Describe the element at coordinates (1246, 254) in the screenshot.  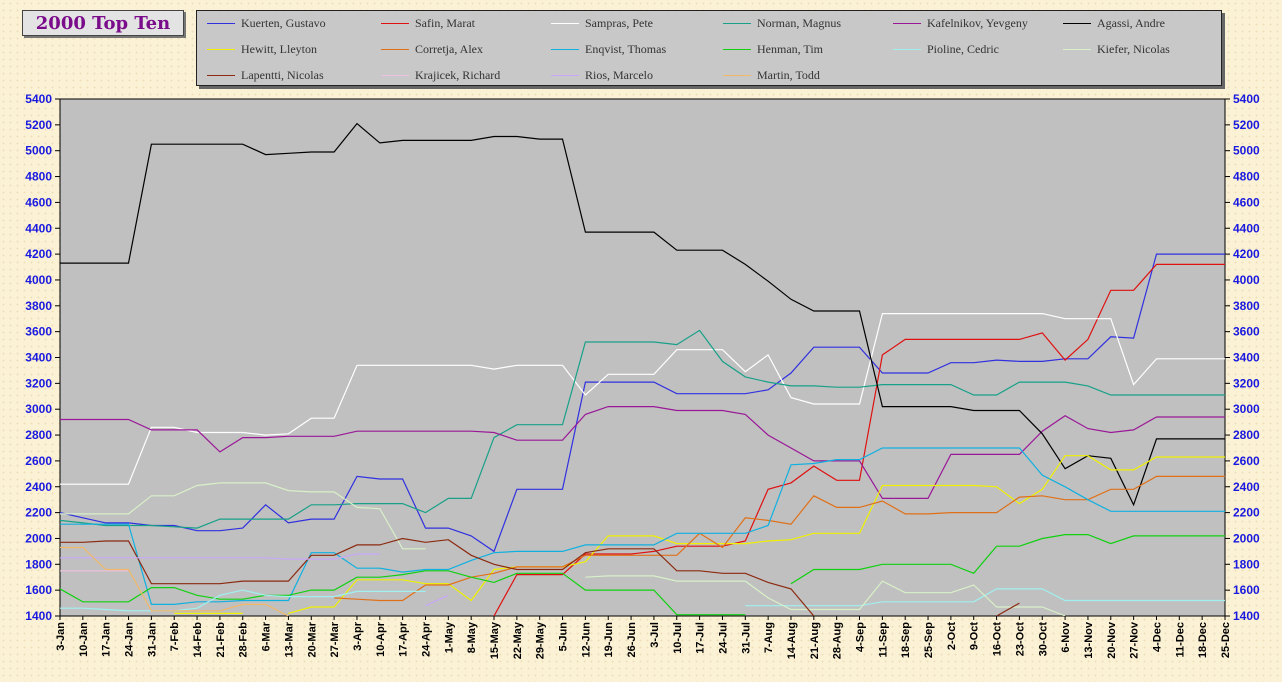
I see `y-tick-label-right: 4200` at that location.